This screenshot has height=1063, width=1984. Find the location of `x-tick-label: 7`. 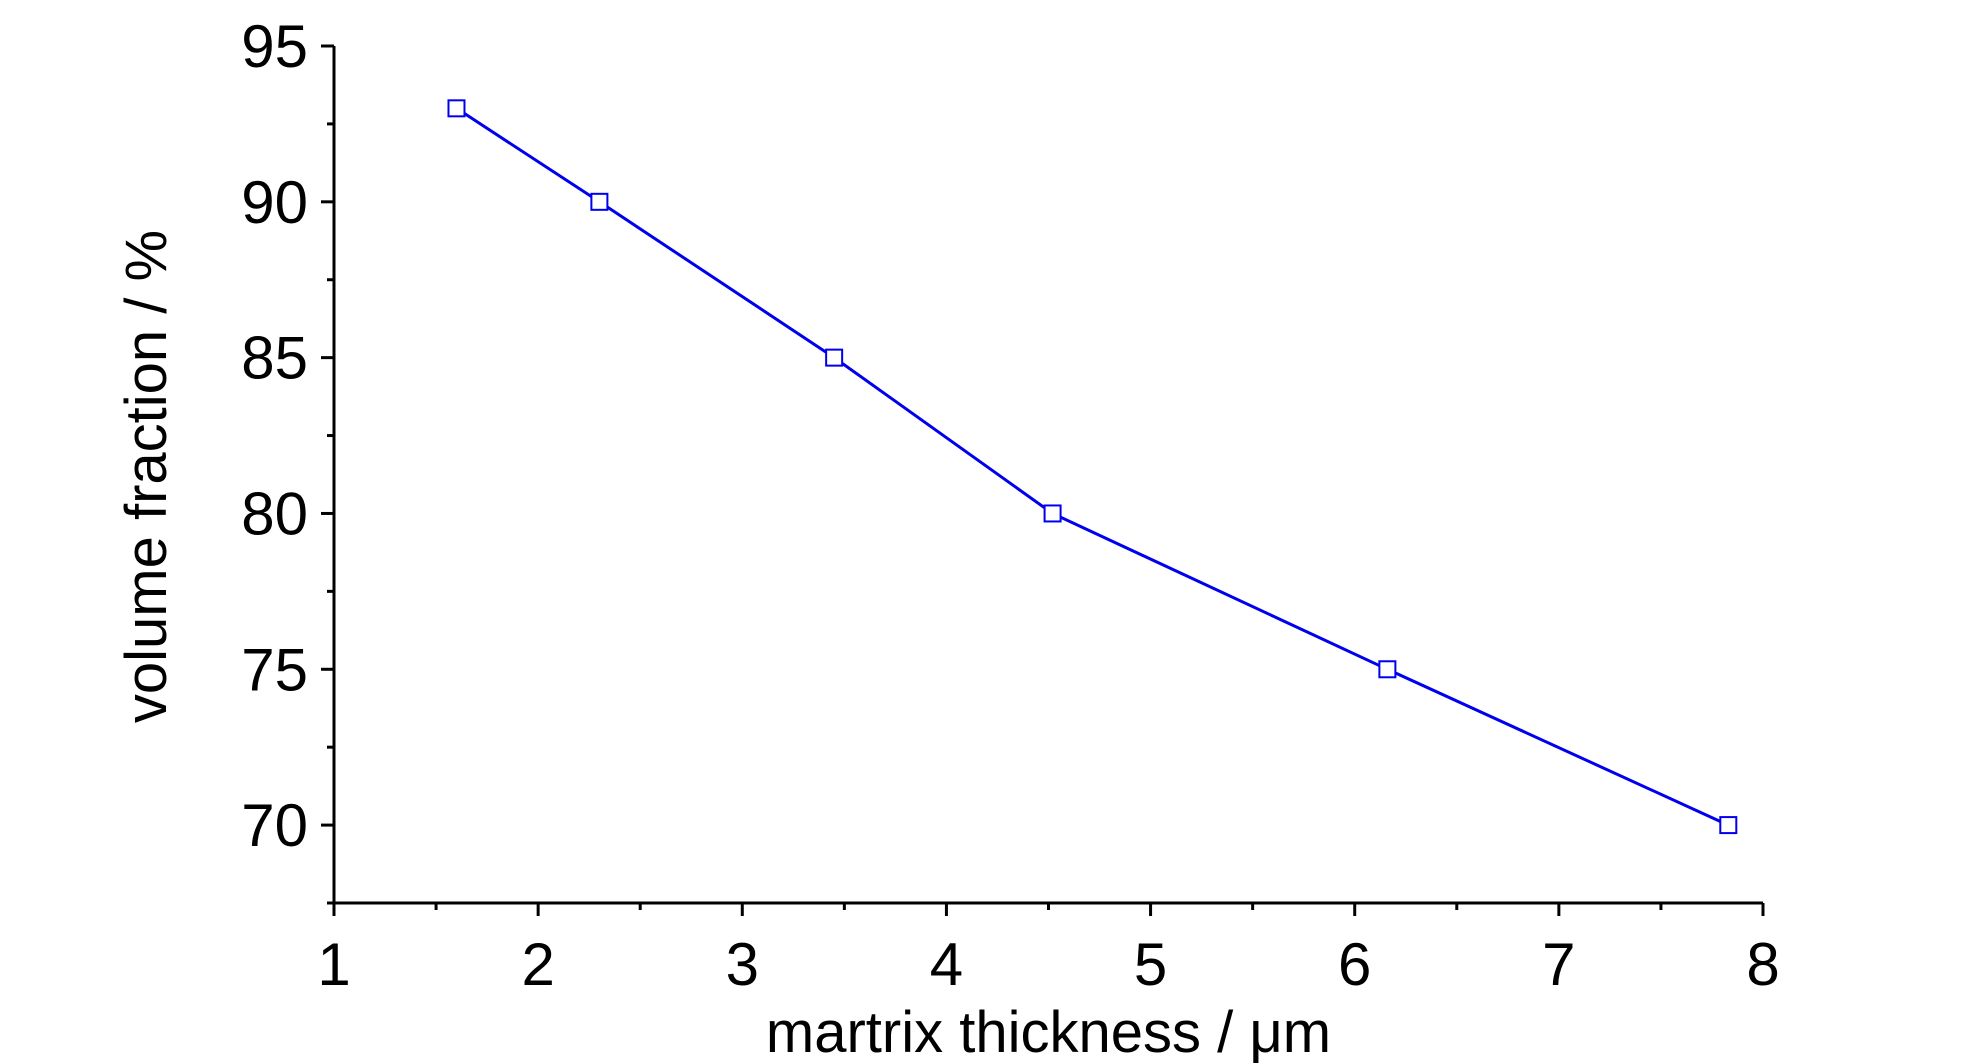

x-tick-label: 7 is located at coordinates (1558, 964).